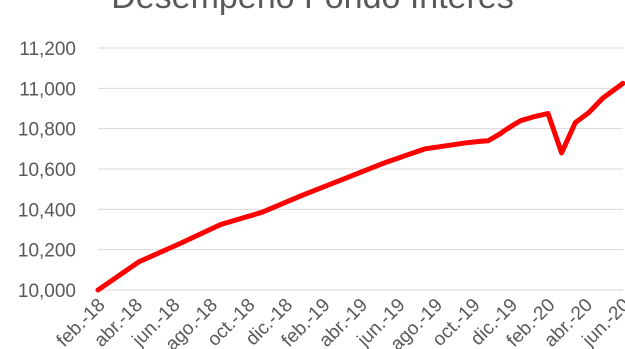 The height and width of the screenshot is (349, 625). Describe the element at coordinates (47, 130) in the screenshot. I see `y-tick-label: 10,800` at that location.